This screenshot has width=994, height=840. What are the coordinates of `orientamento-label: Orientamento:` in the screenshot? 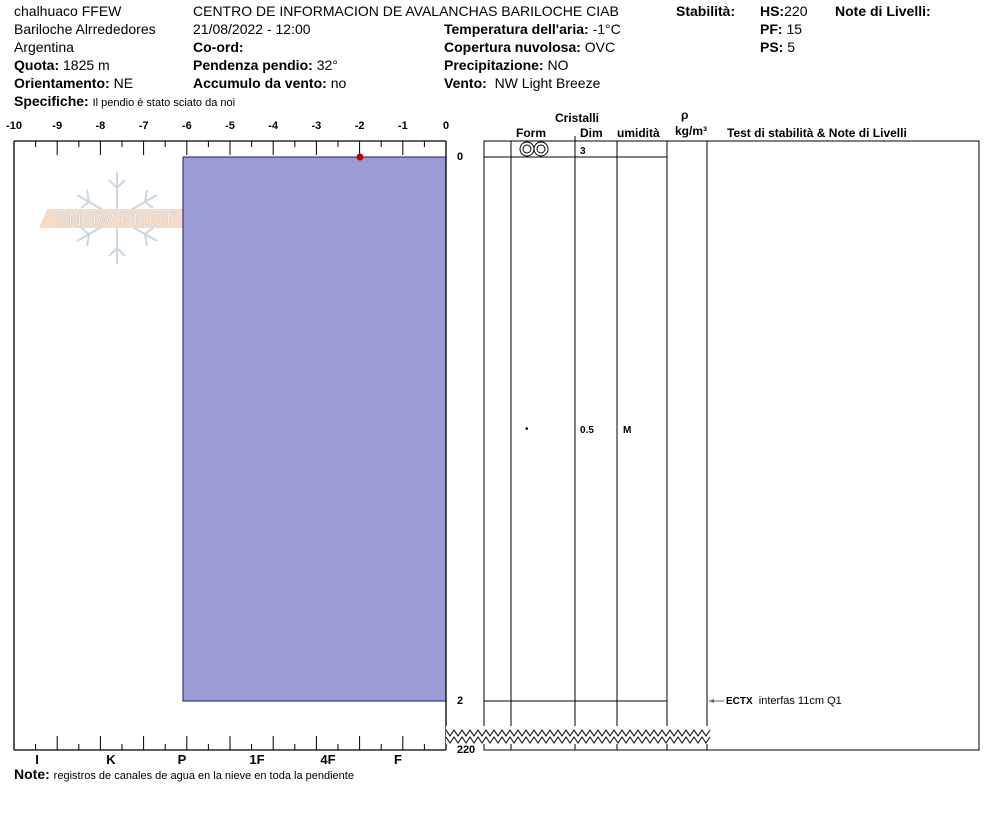 It's located at (62, 83).